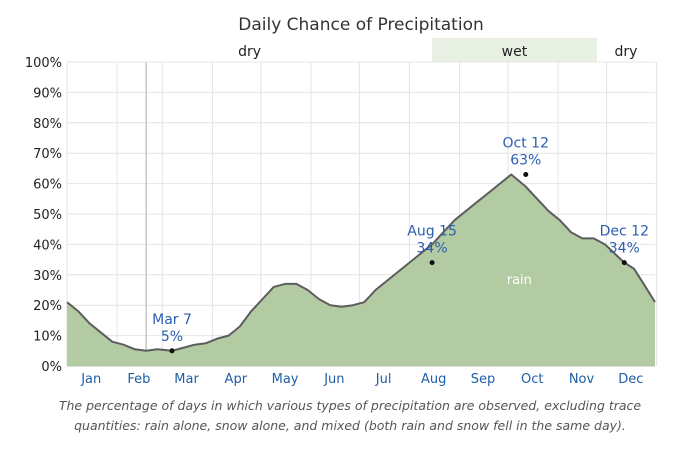  What do you see at coordinates (361, 25) in the screenshot?
I see `chart-title: Daily Chance of Precipitation` at bounding box center [361, 25].